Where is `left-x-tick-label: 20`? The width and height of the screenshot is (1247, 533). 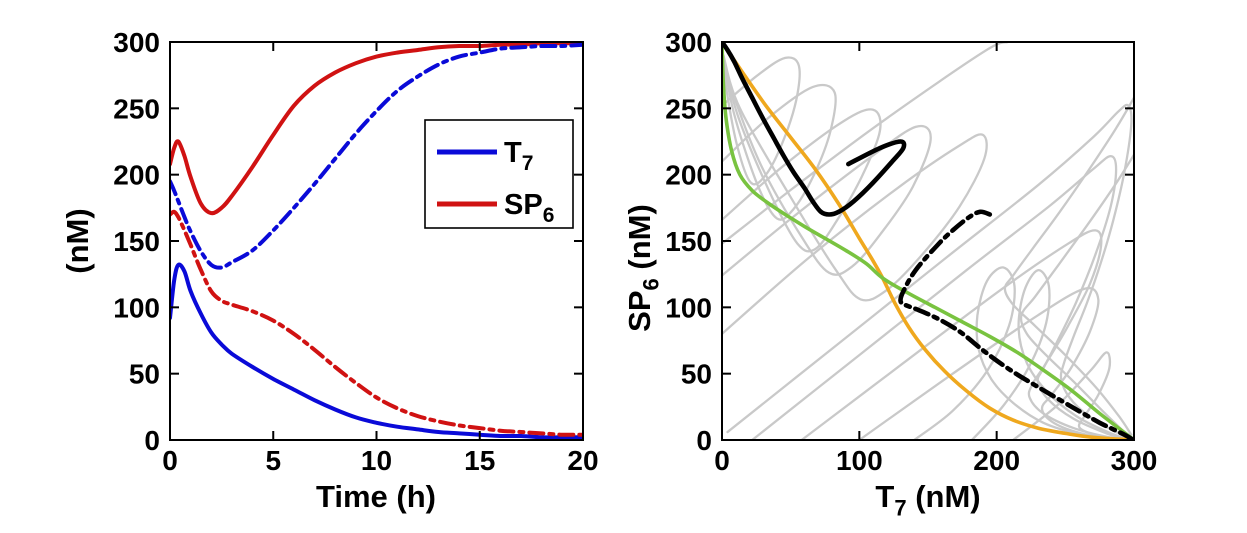 left-x-tick-label: 20 is located at coordinates (582, 460).